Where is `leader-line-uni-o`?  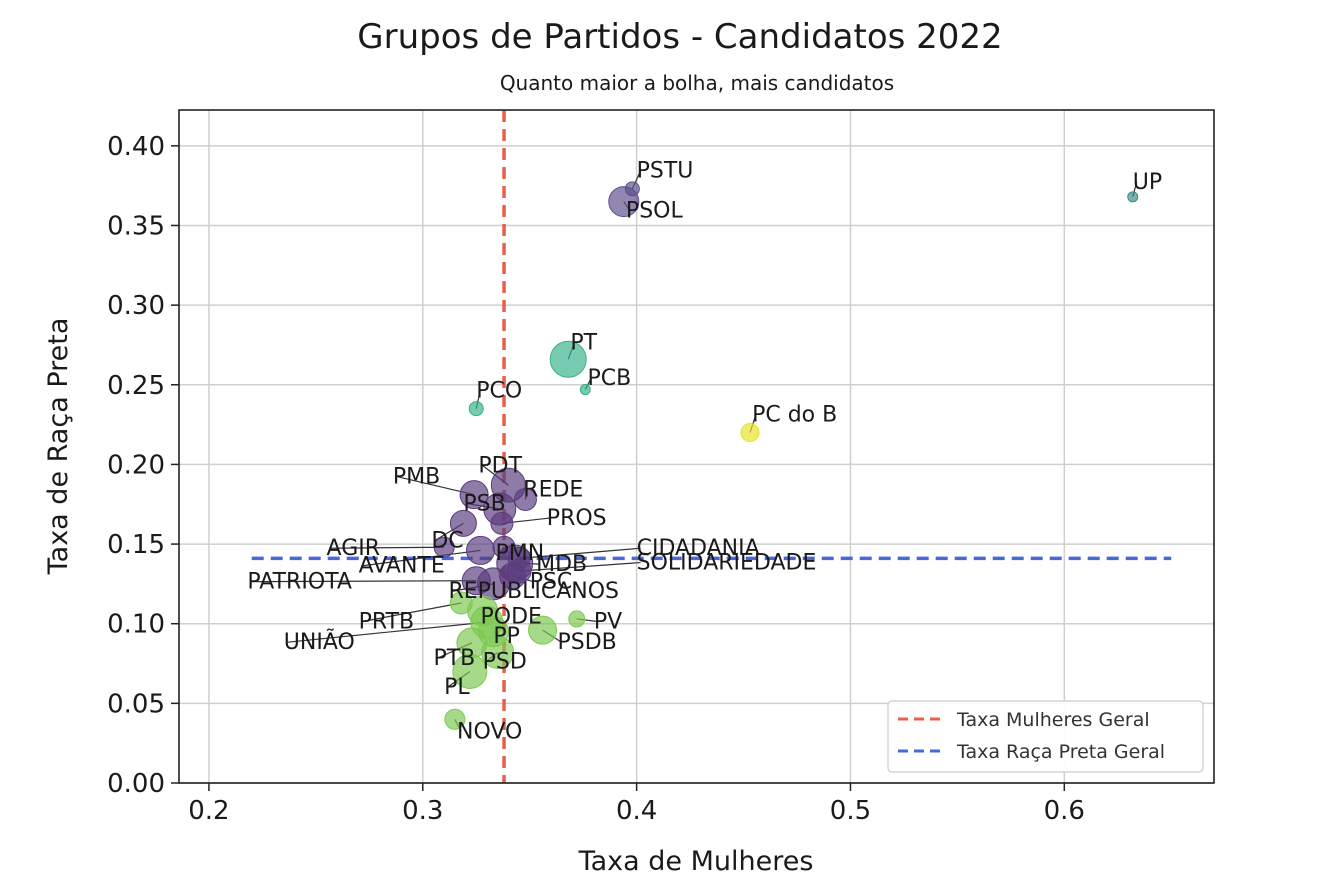 leader-line-uni-o is located at coordinates (387, 632).